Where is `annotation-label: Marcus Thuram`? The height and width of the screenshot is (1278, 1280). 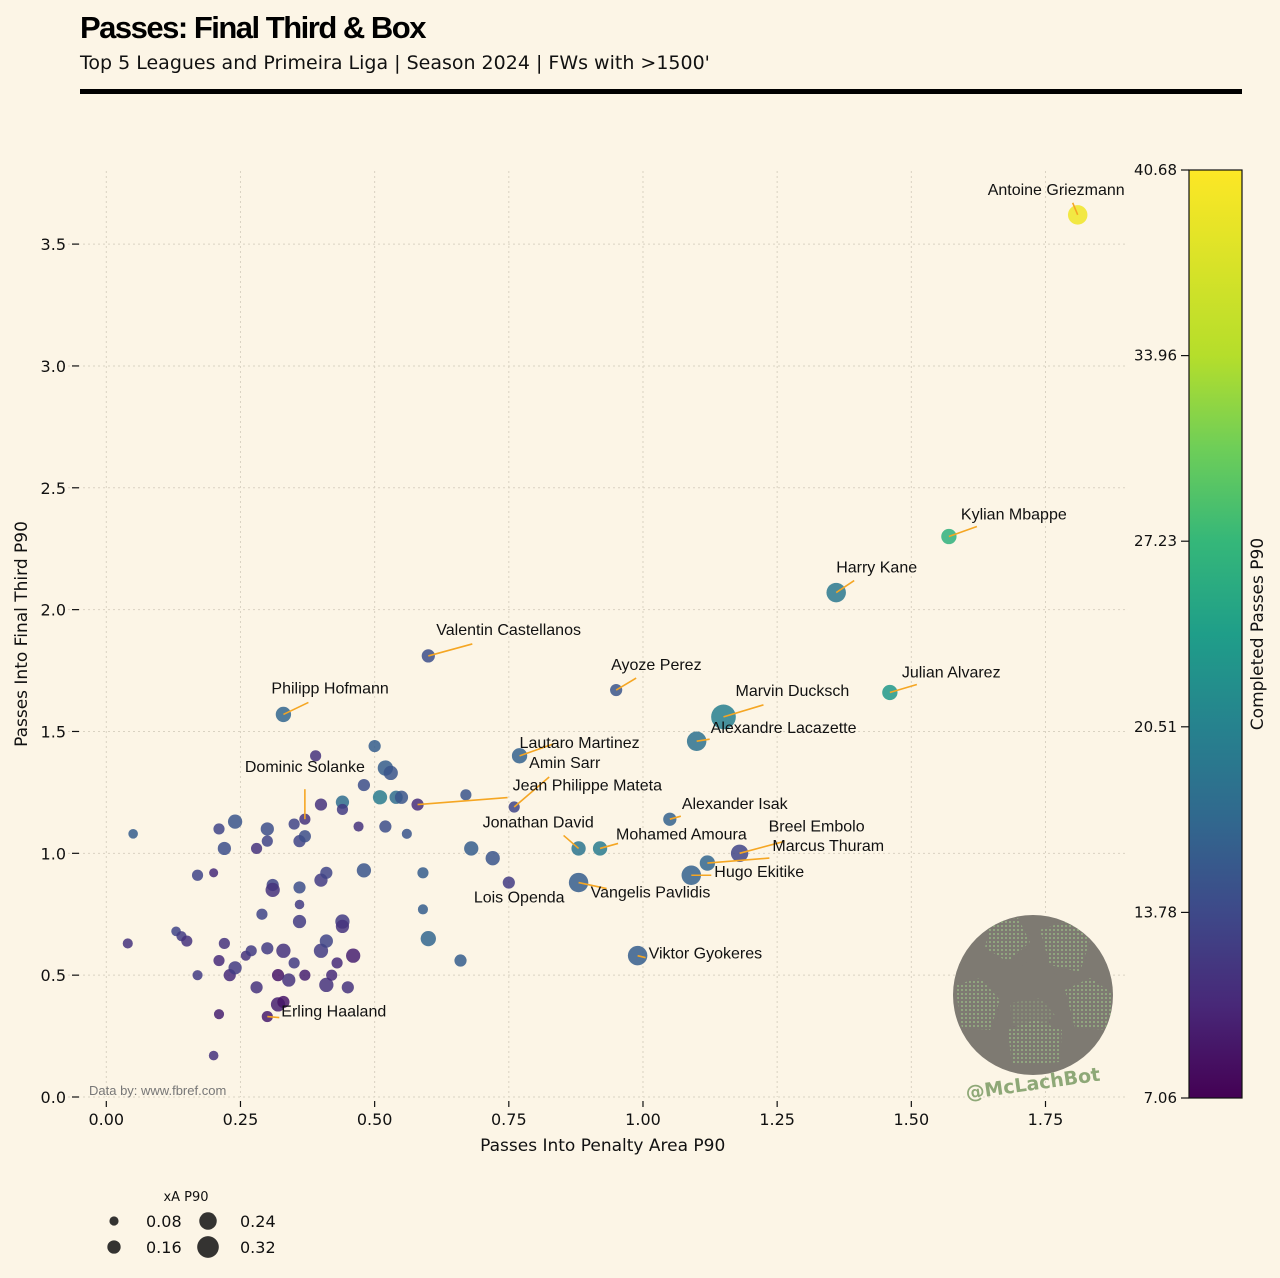
annotation-label: Marcus Thuram is located at coordinates (828, 846).